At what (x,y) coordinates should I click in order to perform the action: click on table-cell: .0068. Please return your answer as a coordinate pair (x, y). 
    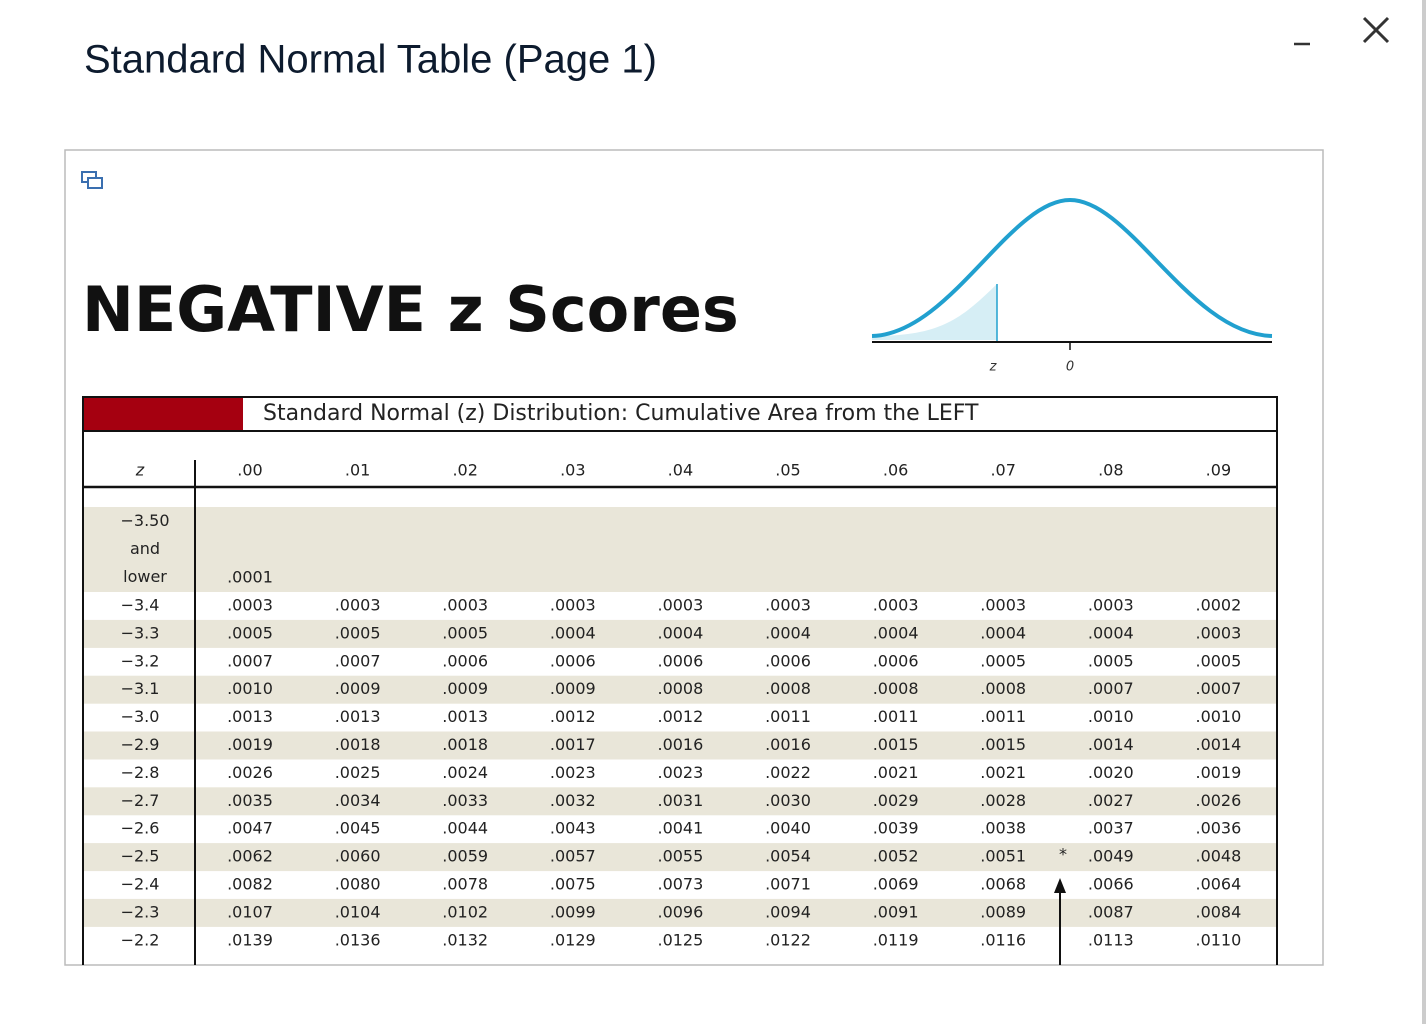
    Looking at the image, I should click on (1003, 884).